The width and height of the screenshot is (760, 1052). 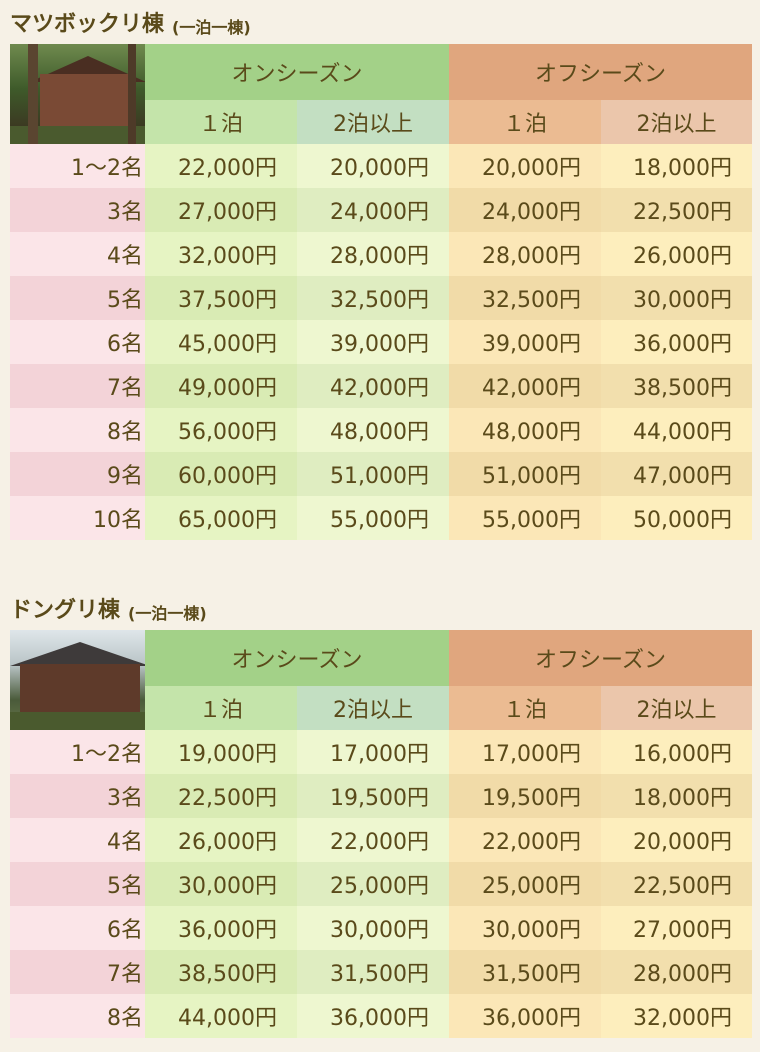 I want to click on table-row: 8名 44,000円 36,000円 36,000円 32,000円, so click(x=381, y=1016).